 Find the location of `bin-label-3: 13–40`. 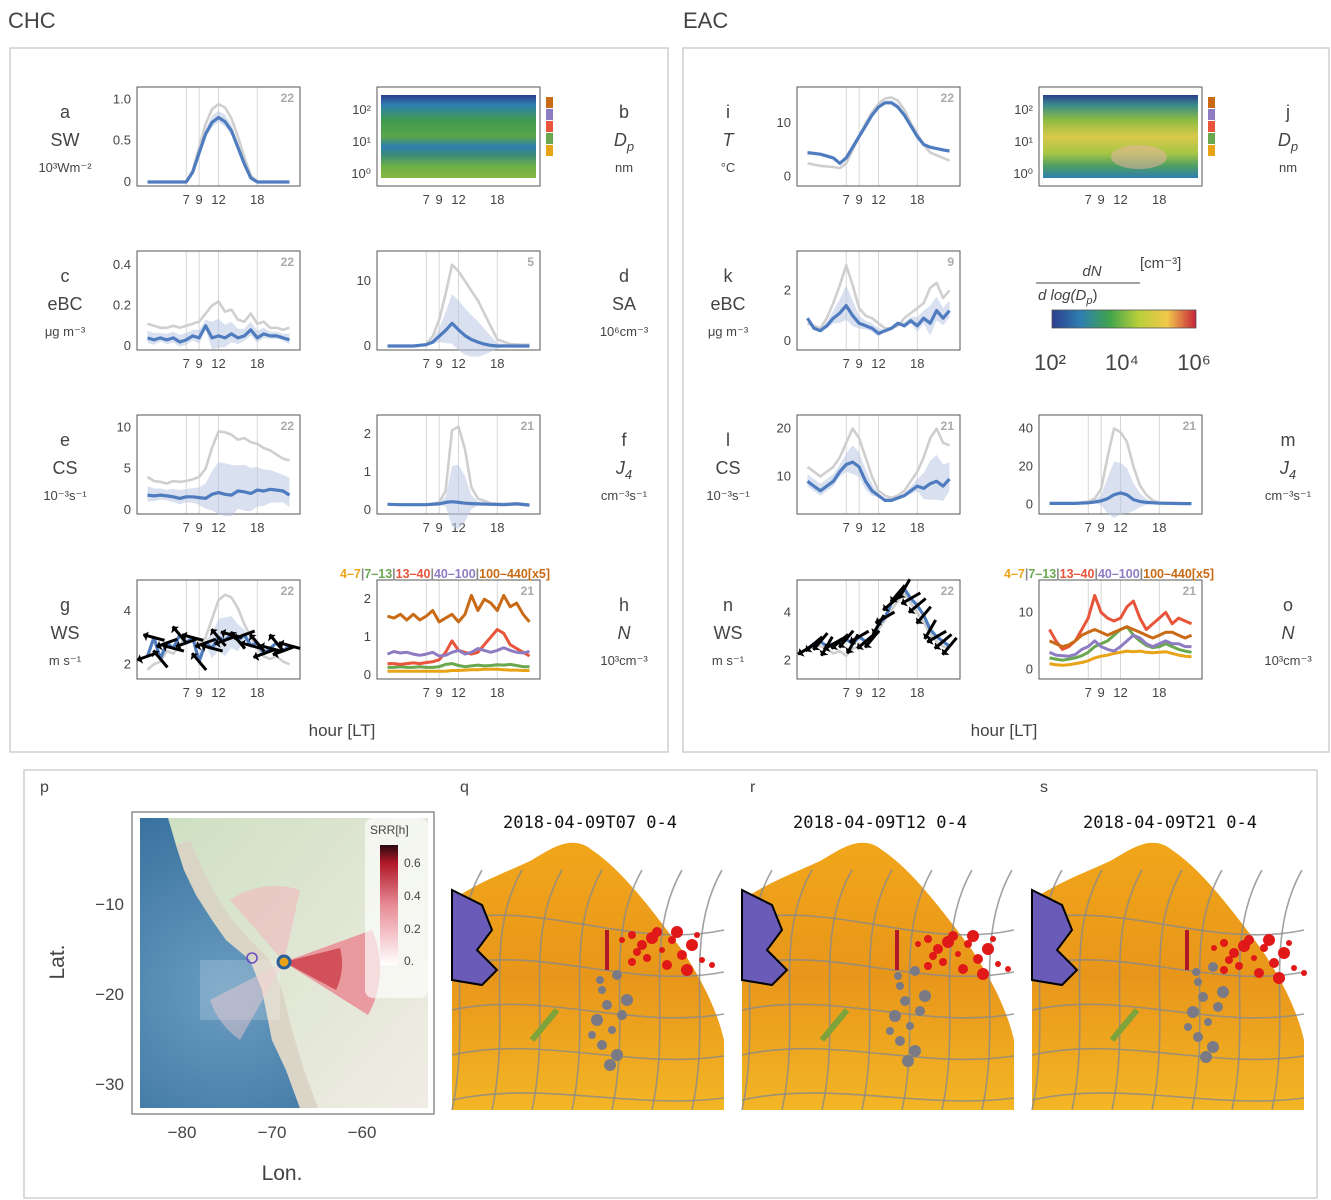

bin-label-3: 13–40 is located at coordinates (1077, 574).